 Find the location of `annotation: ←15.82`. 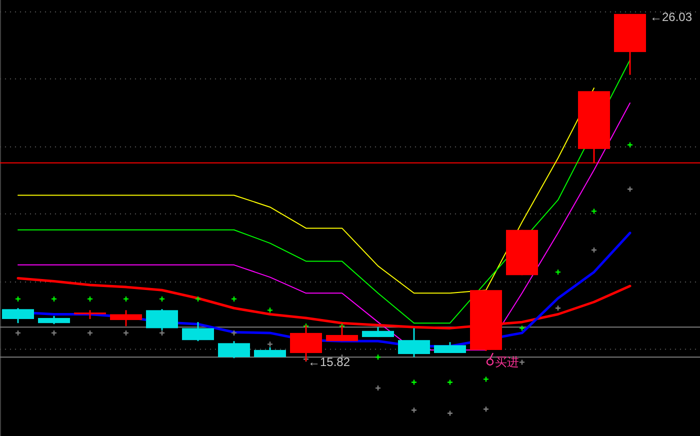

annotation: ←15.82 is located at coordinates (329, 362).